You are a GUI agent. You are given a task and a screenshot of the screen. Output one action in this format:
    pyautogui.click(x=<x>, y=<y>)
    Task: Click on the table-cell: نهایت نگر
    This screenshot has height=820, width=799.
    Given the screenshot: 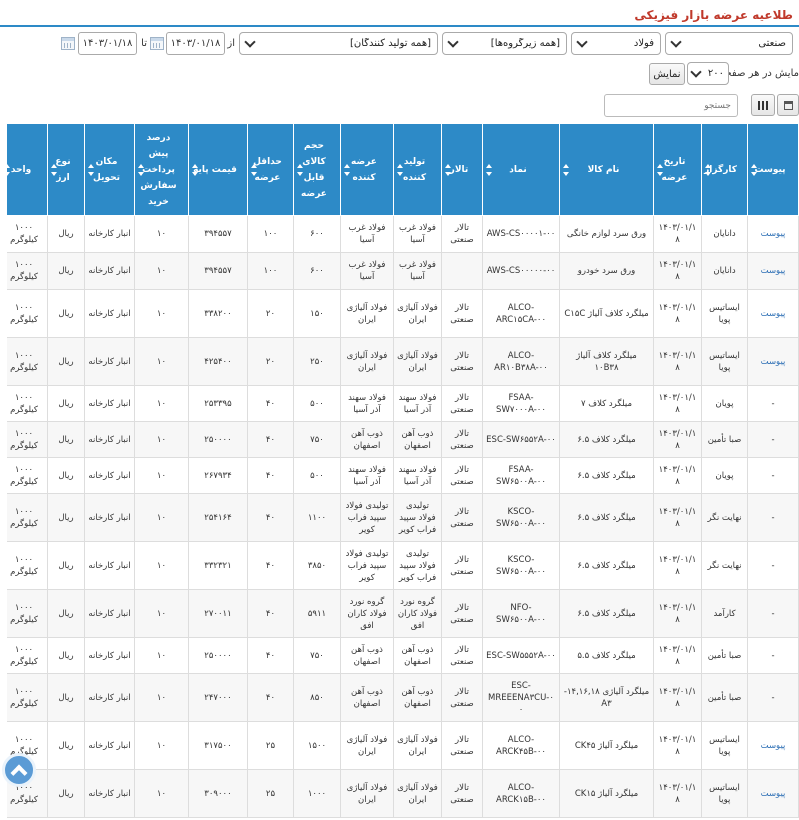 What is the action you would take?
    pyautogui.click(x=724, y=517)
    